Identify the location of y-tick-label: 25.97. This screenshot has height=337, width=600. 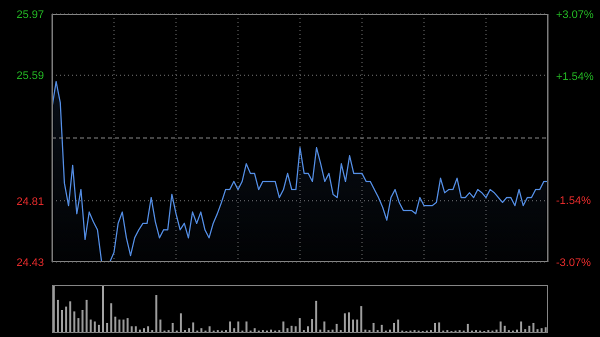
(30, 15).